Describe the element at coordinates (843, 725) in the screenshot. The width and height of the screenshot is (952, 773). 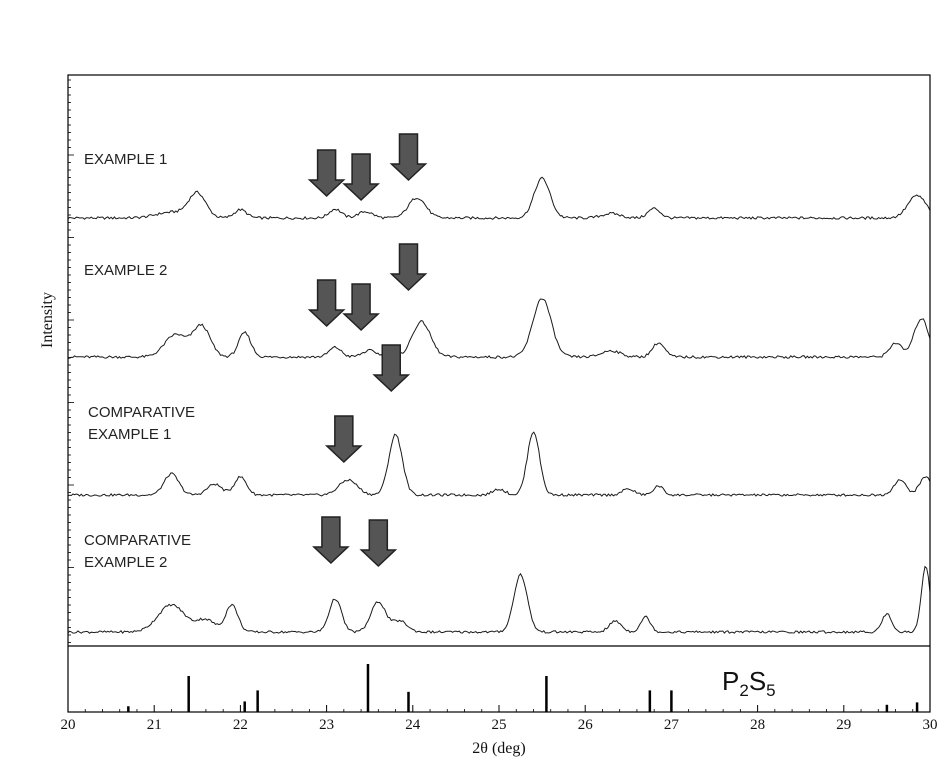
I see `x-tick-label: 29` at that location.